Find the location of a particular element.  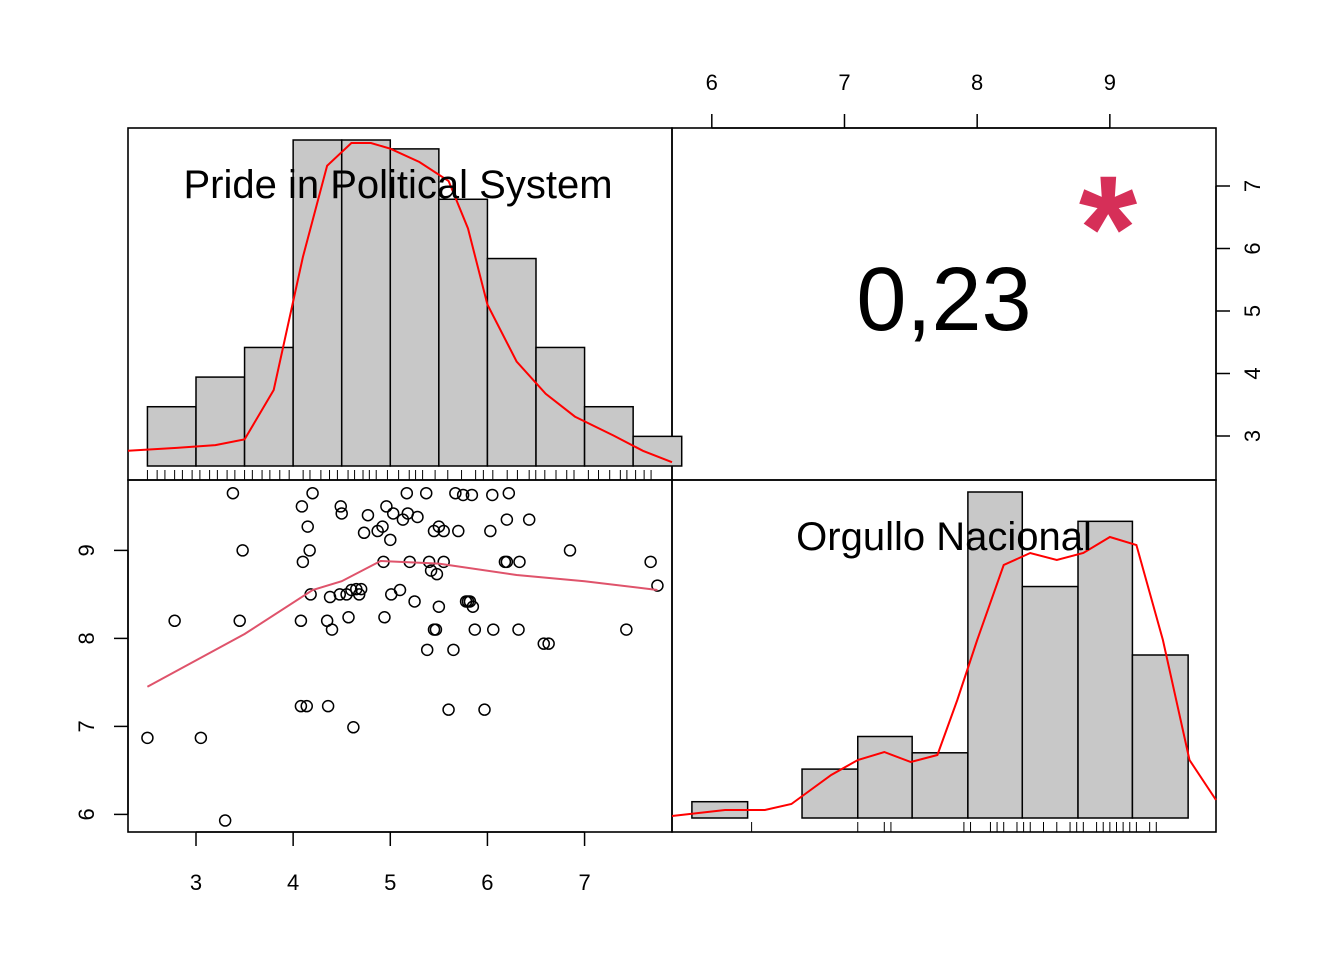

left-axis-tick-label: 8 is located at coordinates (86, 638).